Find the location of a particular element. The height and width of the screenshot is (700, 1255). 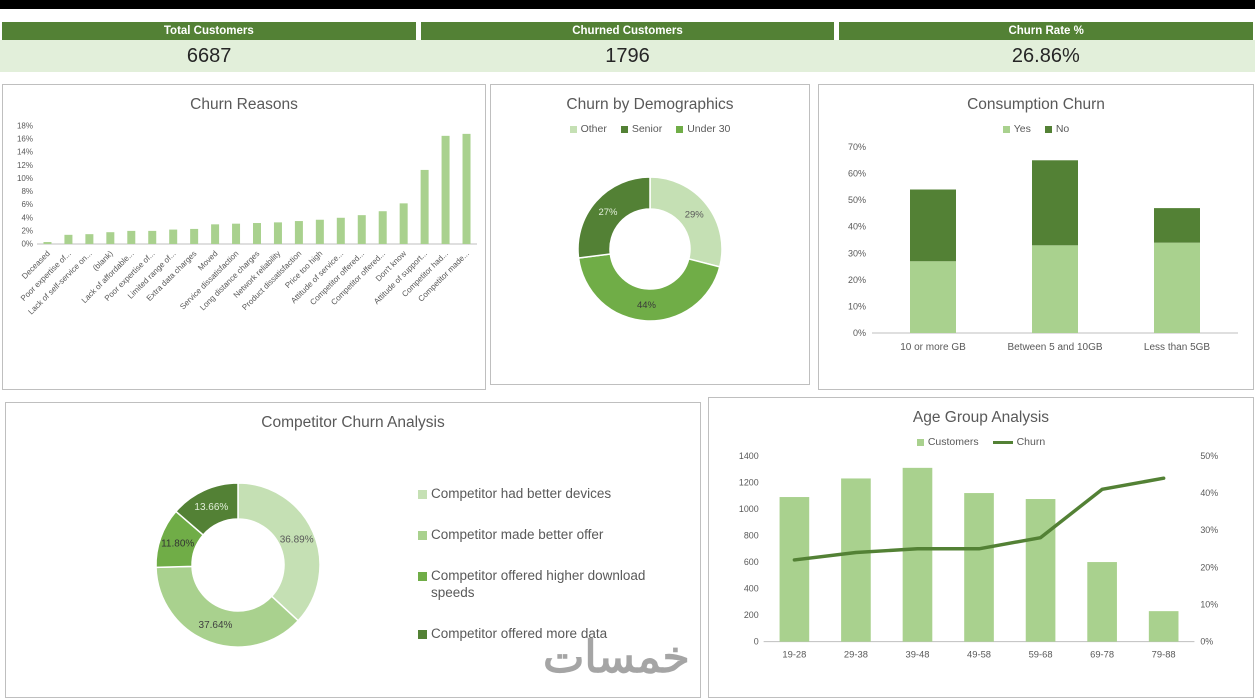

legend-item: Customers is located at coordinates (947, 442).